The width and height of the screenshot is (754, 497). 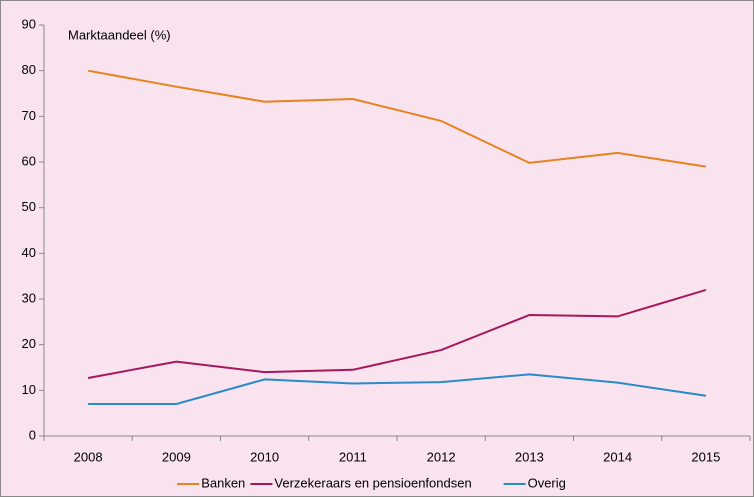 What do you see at coordinates (119, 34) in the screenshot?
I see `y-axis-annotation: Marktaandeel (%)` at bounding box center [119, 34].